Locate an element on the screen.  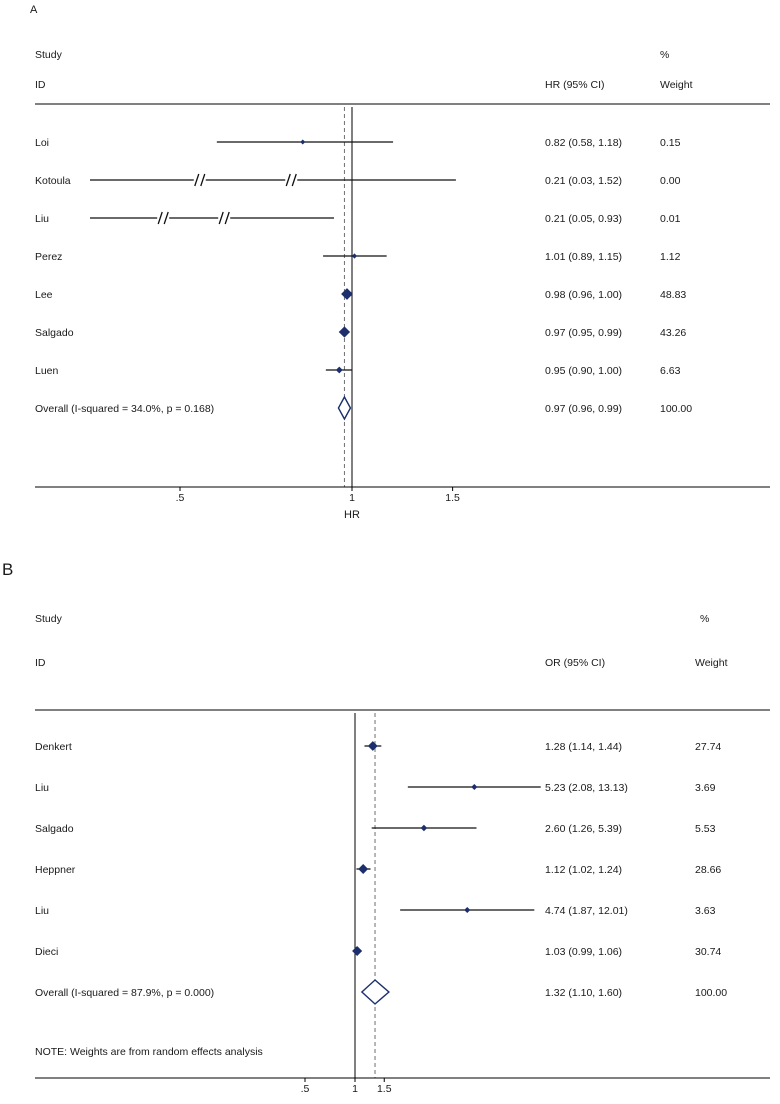
study-id: Denkert is located at coordinates (53, 747).